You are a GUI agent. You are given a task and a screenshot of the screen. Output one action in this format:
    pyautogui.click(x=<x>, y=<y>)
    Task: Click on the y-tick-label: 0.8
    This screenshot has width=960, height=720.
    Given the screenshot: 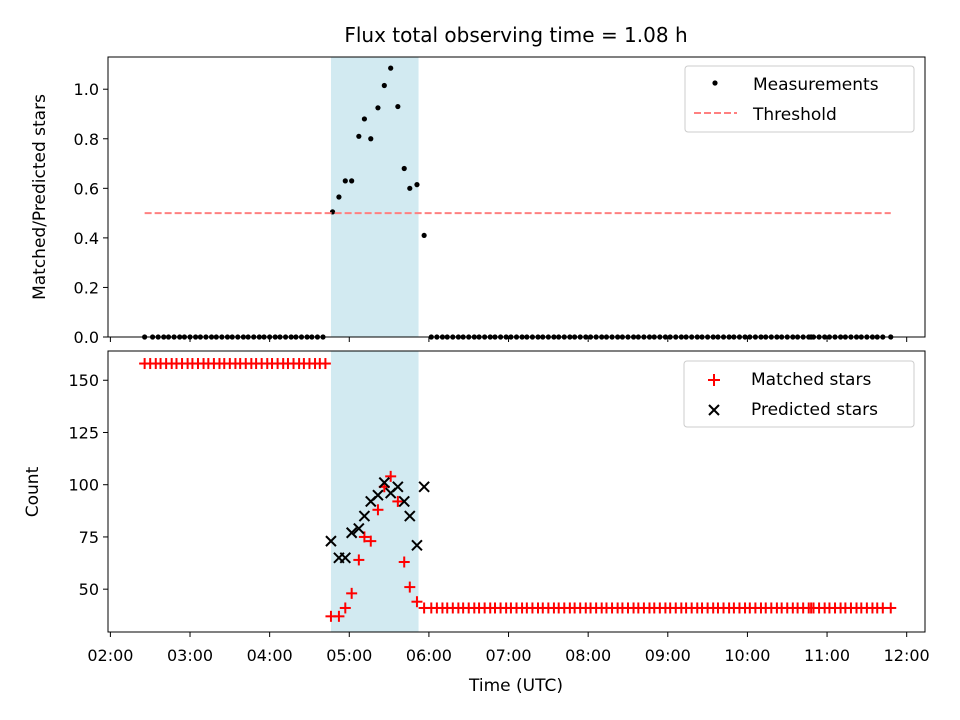 What is the action you would take?
    pyautogui.click(x=86, y=139)
    